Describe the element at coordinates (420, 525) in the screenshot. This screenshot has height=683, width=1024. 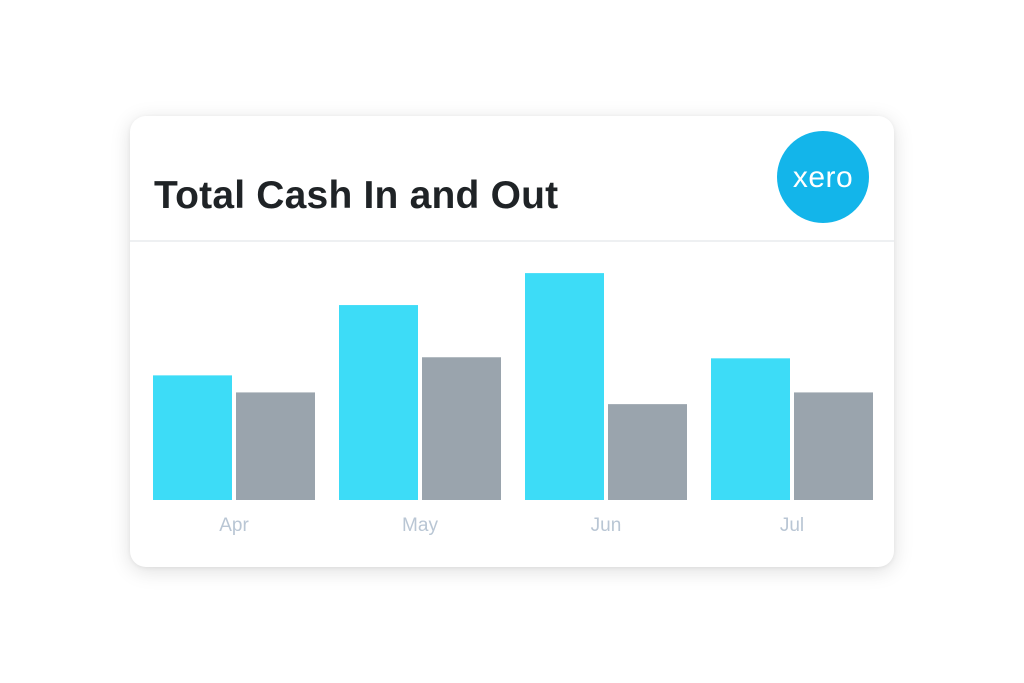
I see `tick-label-may: May` at that location.